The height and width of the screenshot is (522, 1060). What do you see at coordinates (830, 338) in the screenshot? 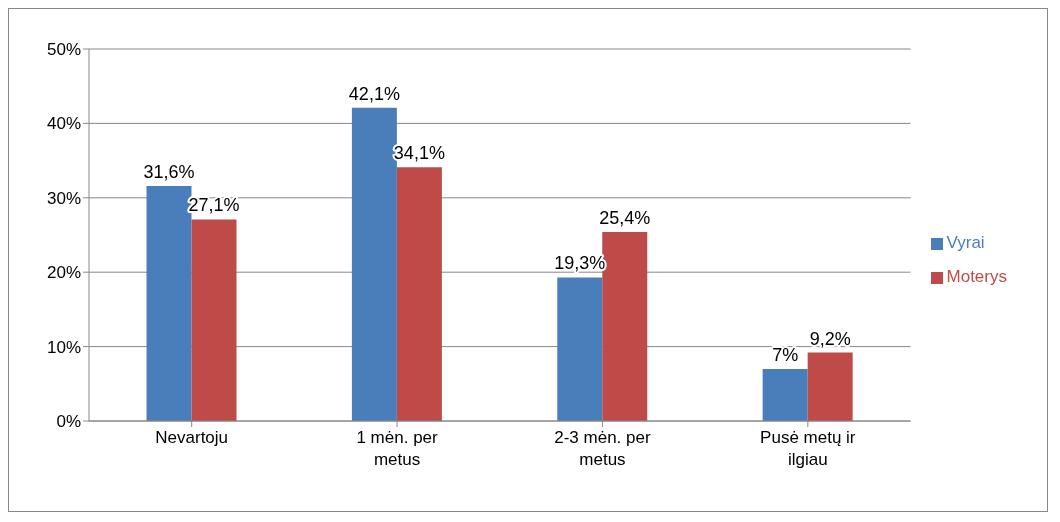
I see `data-label: 9,2%` at bounding box center [830, 338].